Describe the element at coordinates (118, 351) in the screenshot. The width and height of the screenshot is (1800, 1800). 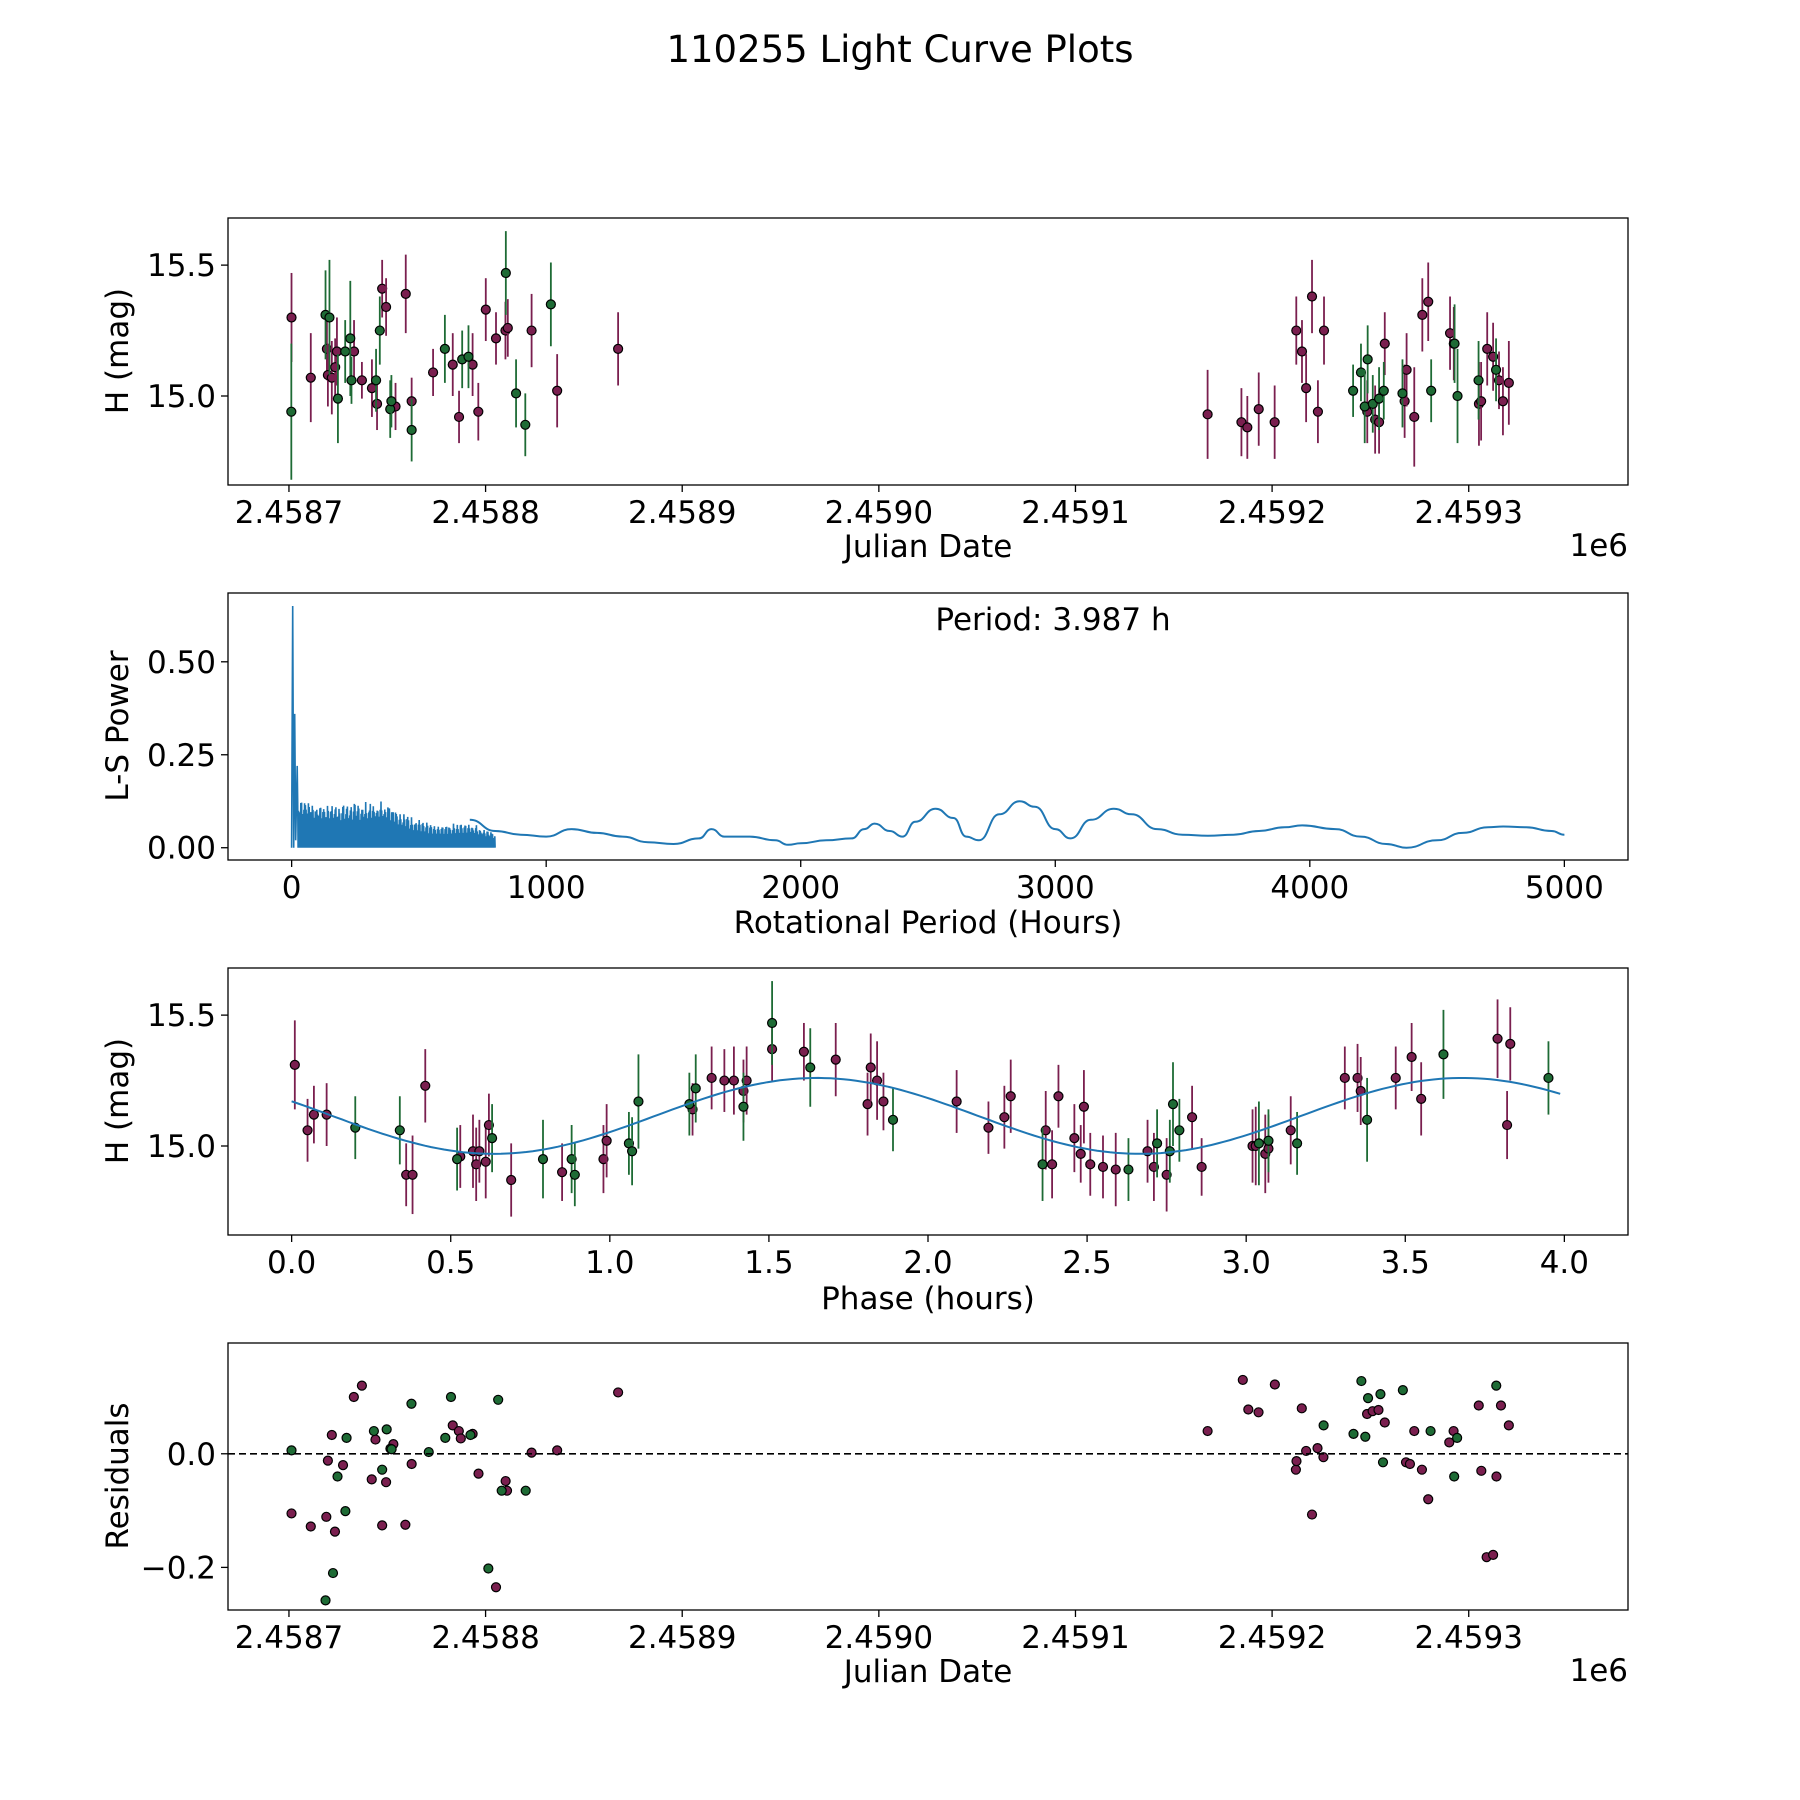
I see `lightcurve-y-label: H (mag)` at that location.